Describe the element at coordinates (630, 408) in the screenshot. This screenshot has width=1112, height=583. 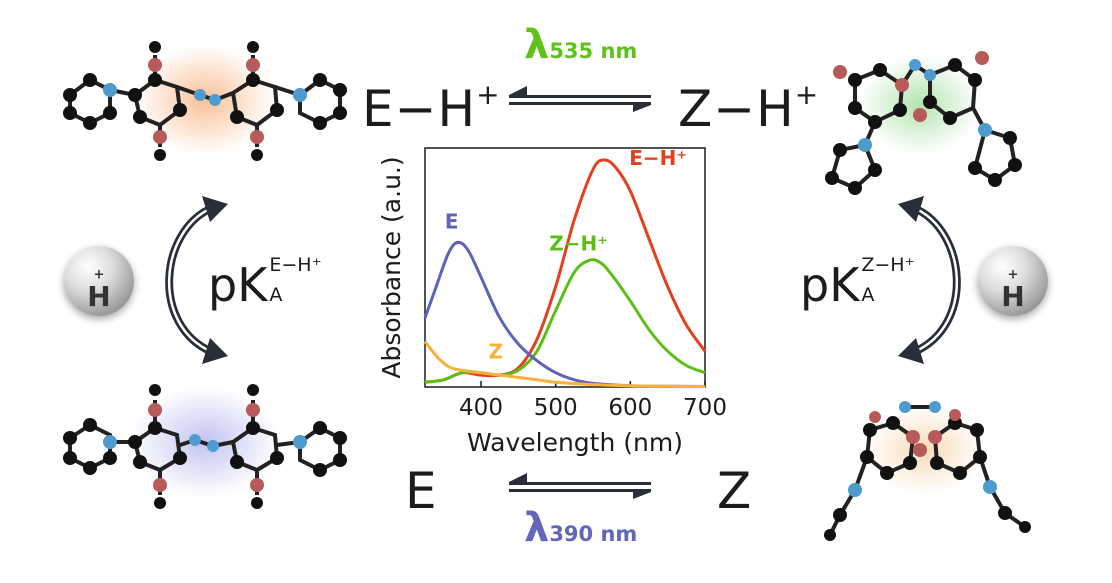
I see `x-tick-label: 600` at that location.